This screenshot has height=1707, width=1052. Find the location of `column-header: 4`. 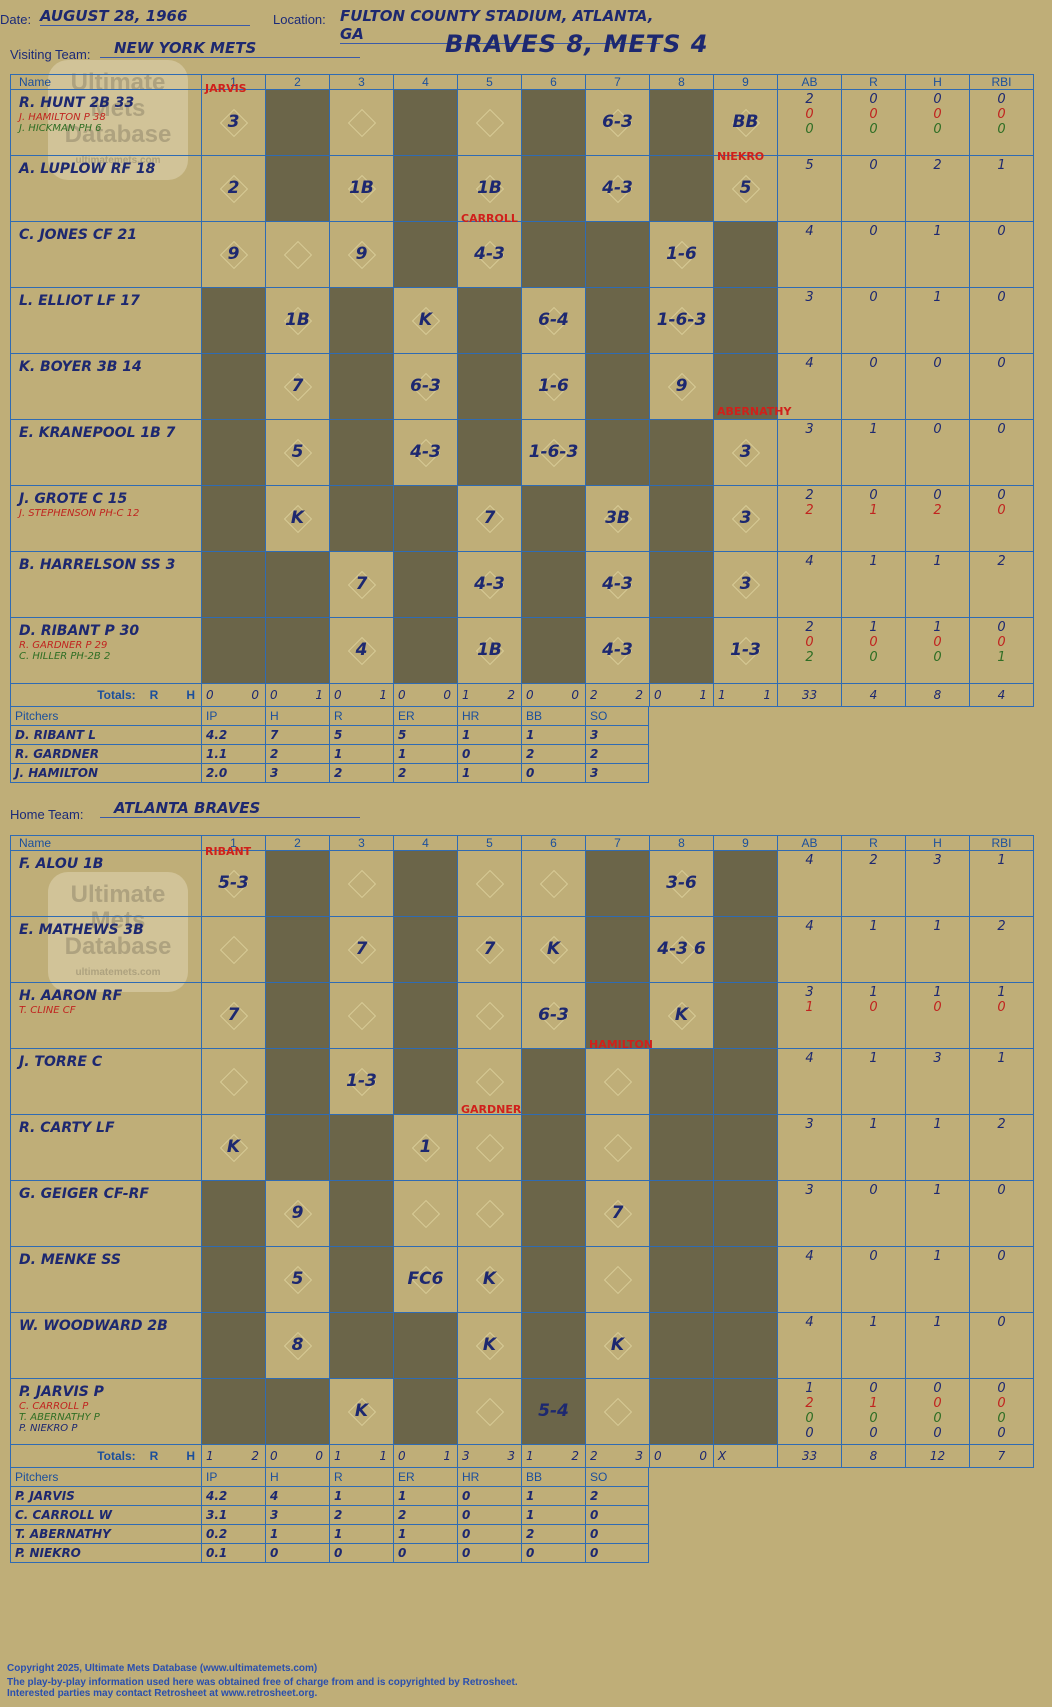

column-header: 4 is located at coordinates (425, 843).